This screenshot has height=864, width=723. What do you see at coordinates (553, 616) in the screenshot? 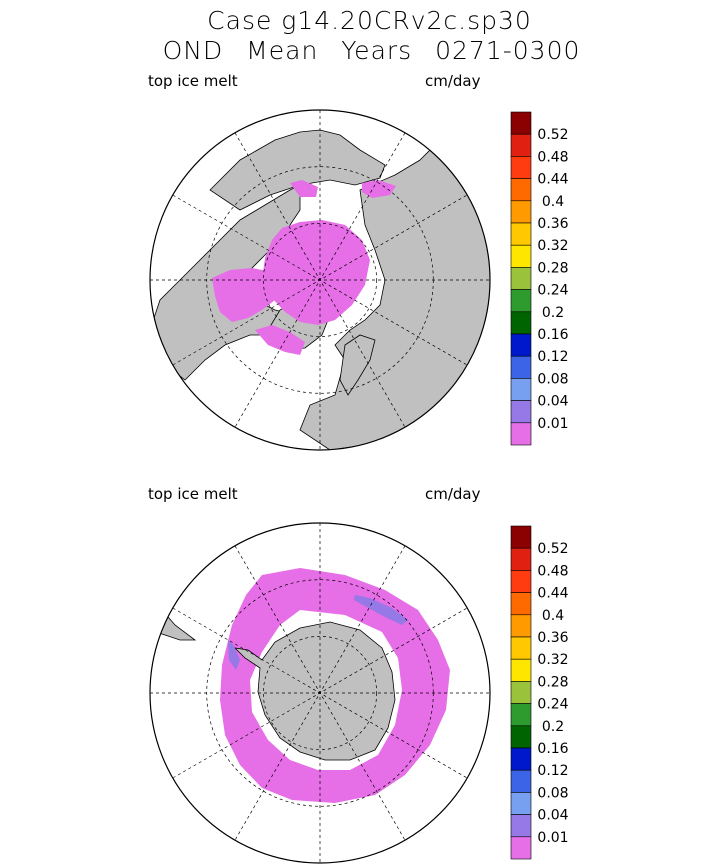
I see `south-colorbar-tick-label: 0.4` at bounding box center [553, 616].